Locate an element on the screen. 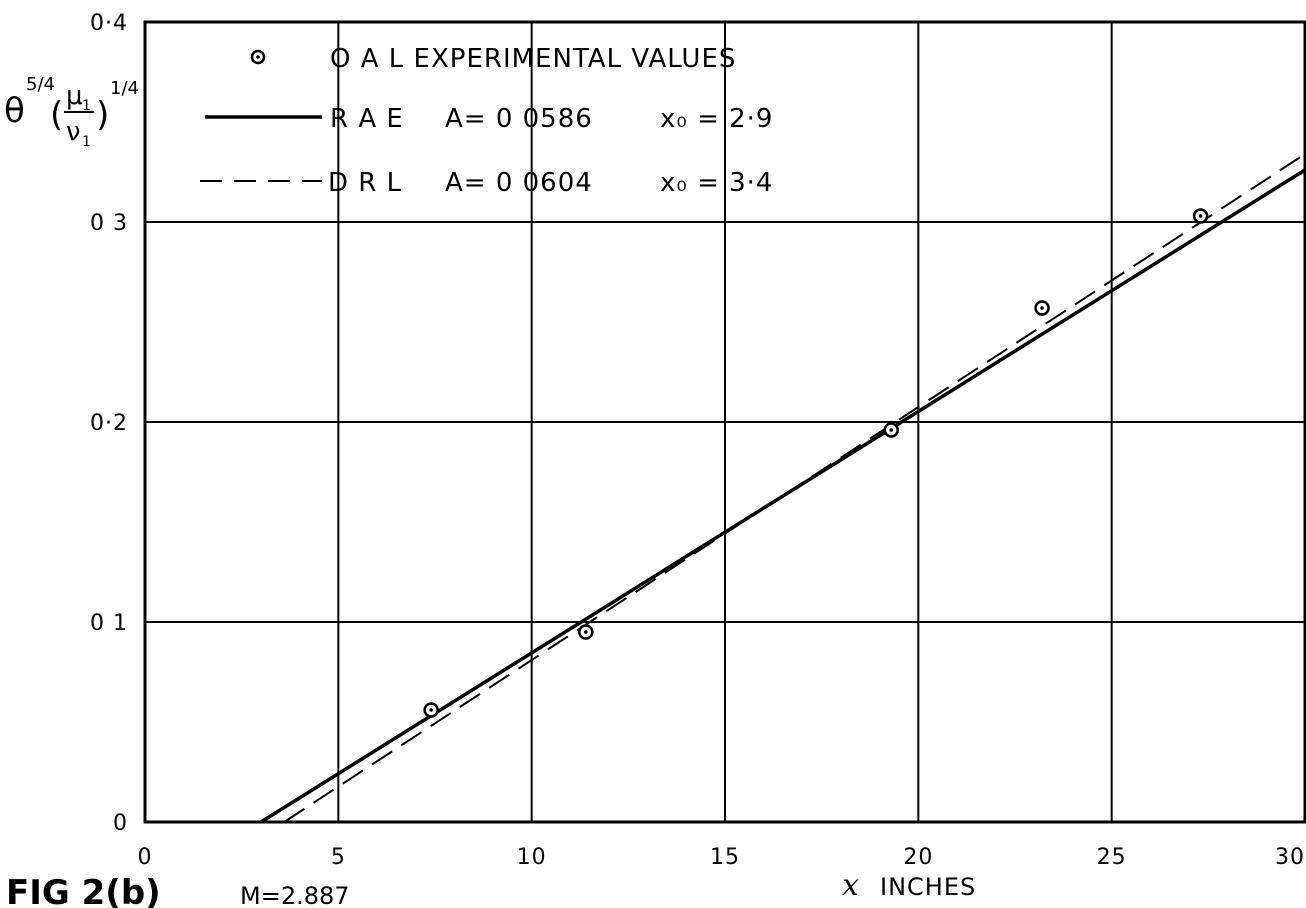  ylabel-ratio-den: ν is located at coordinates (73, 132).